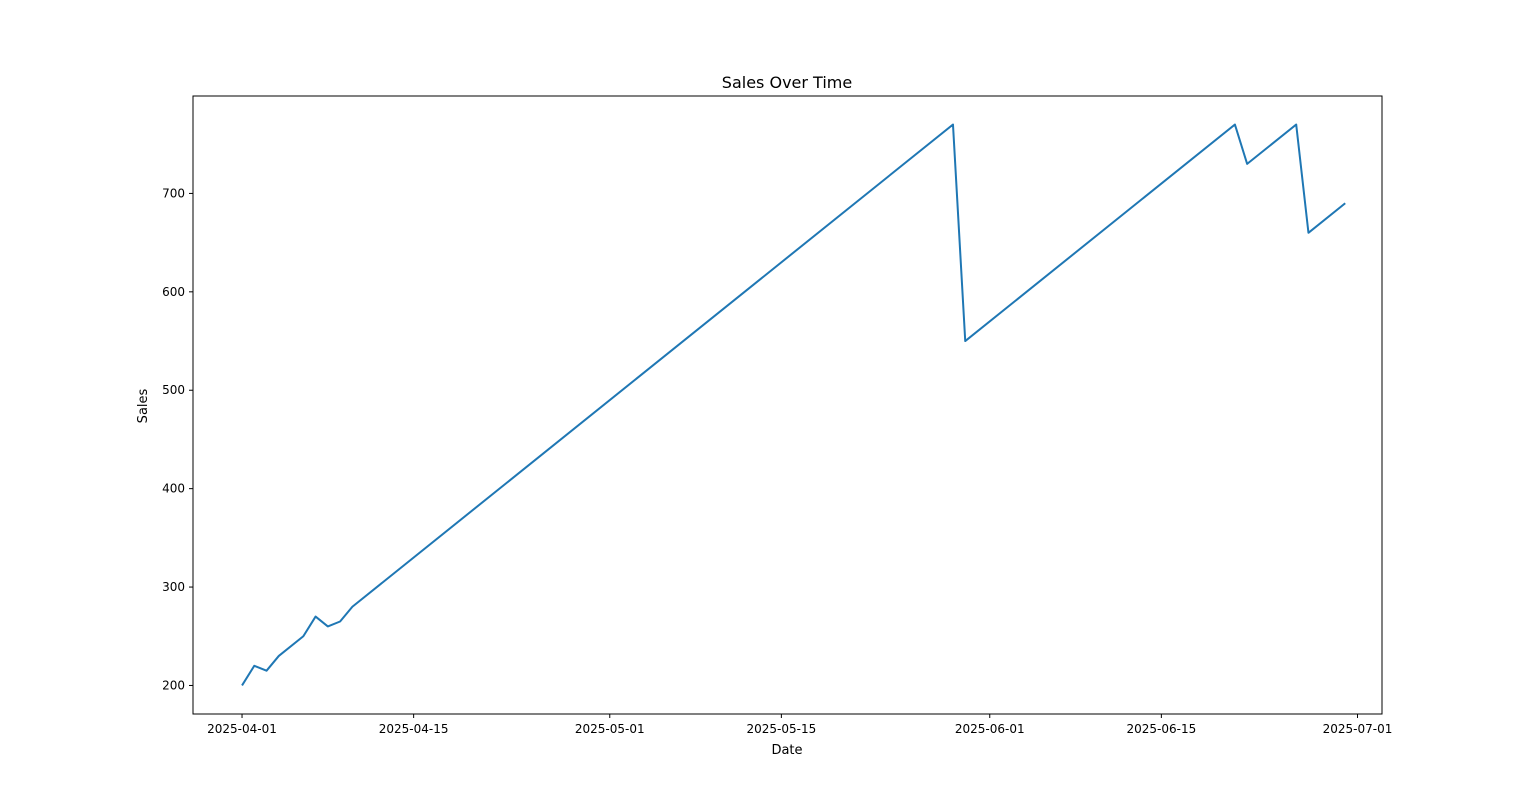 The height and width of the screenshot is (802, 1536). Describe the element at coordinates (414, 729) in the screenshot. I see `x-tick-label: 2025-04-15` at that location.